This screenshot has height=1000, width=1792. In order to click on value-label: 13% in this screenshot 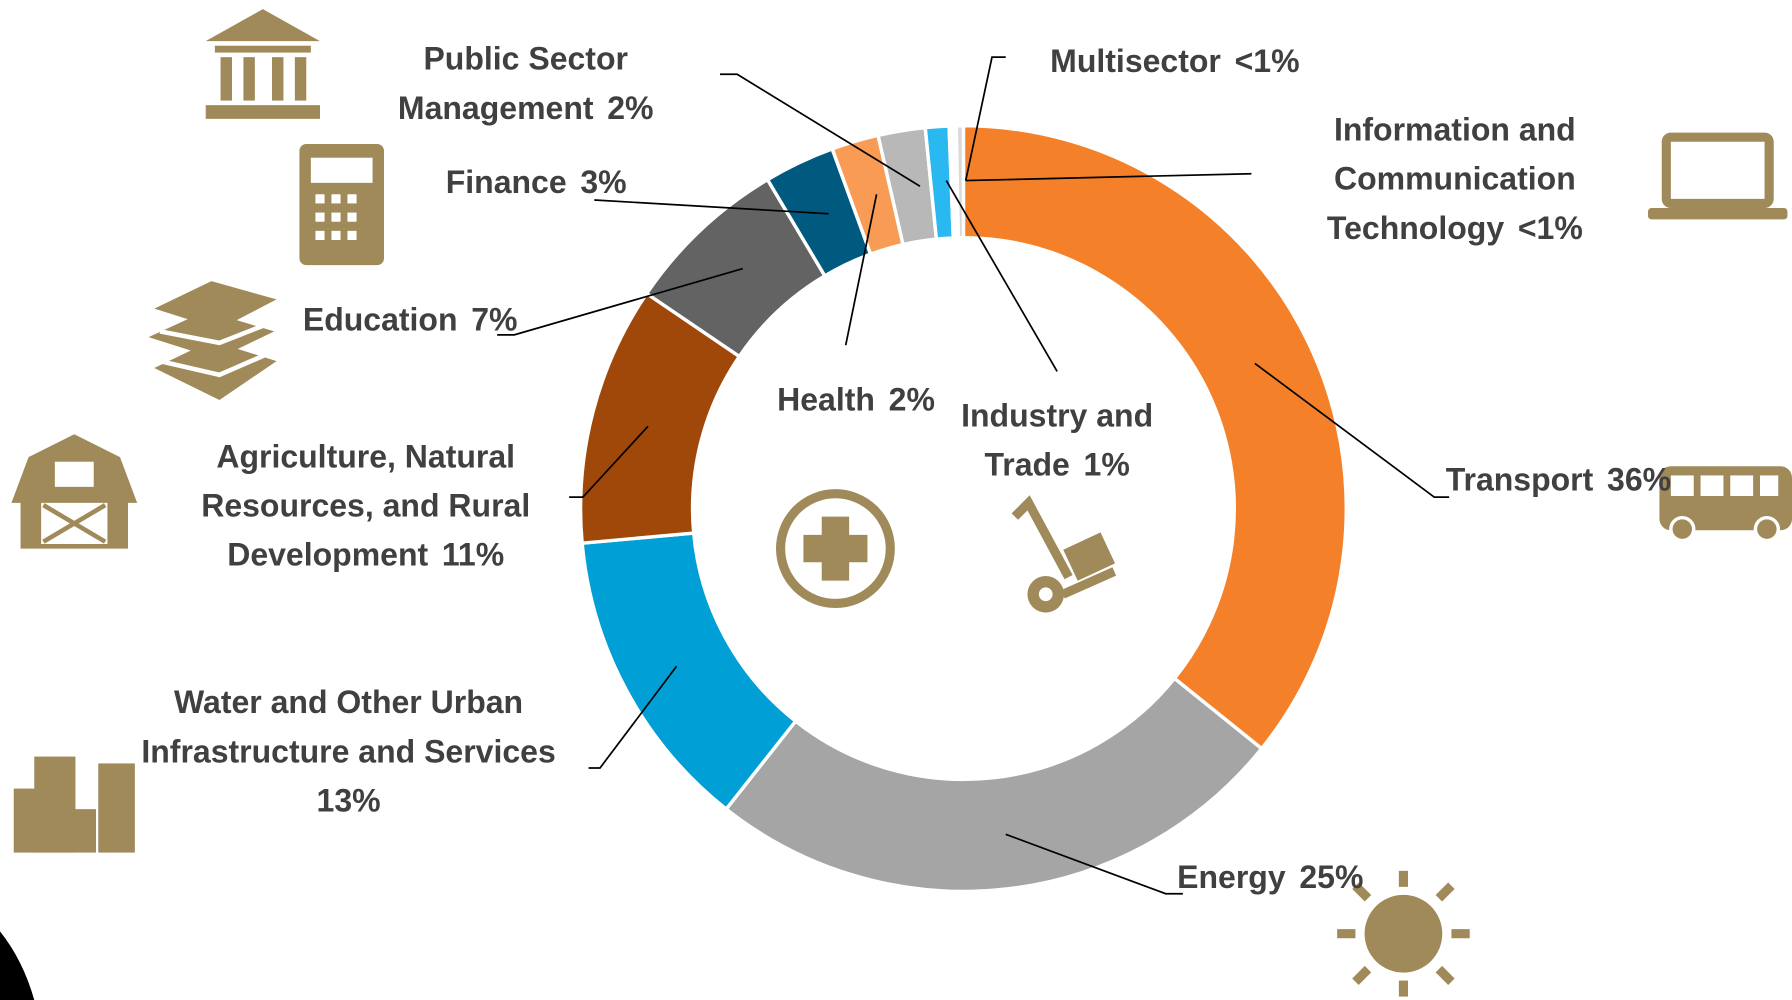, I will do `click(348, 800)`.